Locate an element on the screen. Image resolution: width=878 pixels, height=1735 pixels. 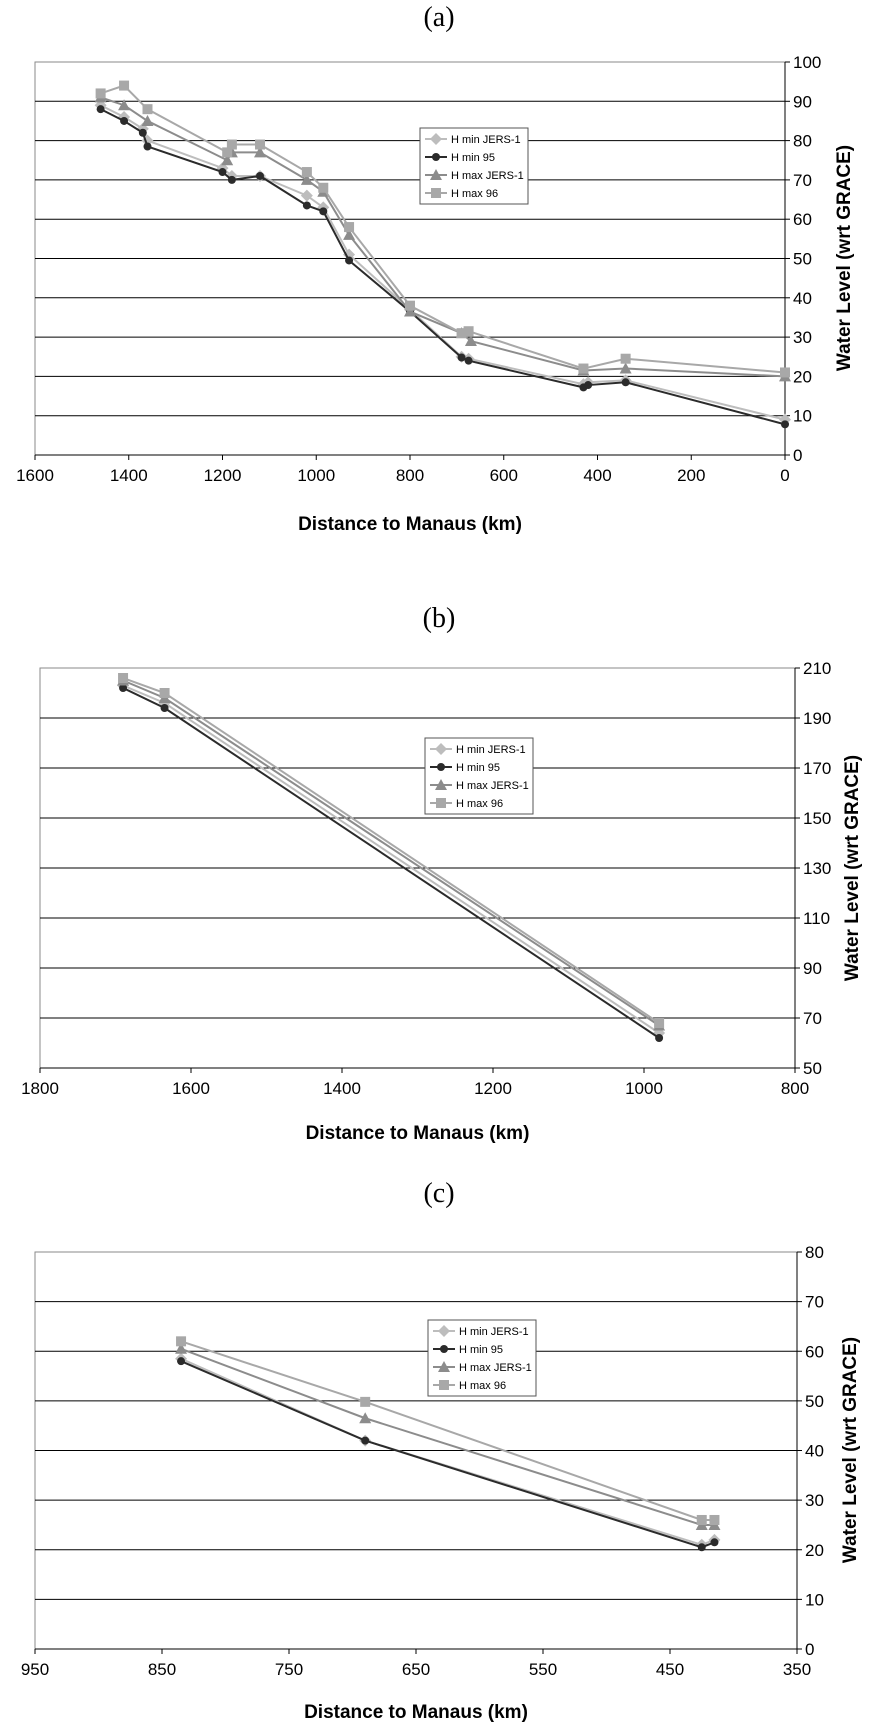
y-tick-label: 60 is located at coordinates (802, 219).